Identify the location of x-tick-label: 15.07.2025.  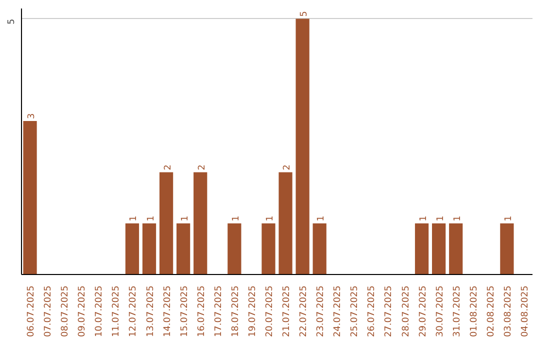
(185, 312).